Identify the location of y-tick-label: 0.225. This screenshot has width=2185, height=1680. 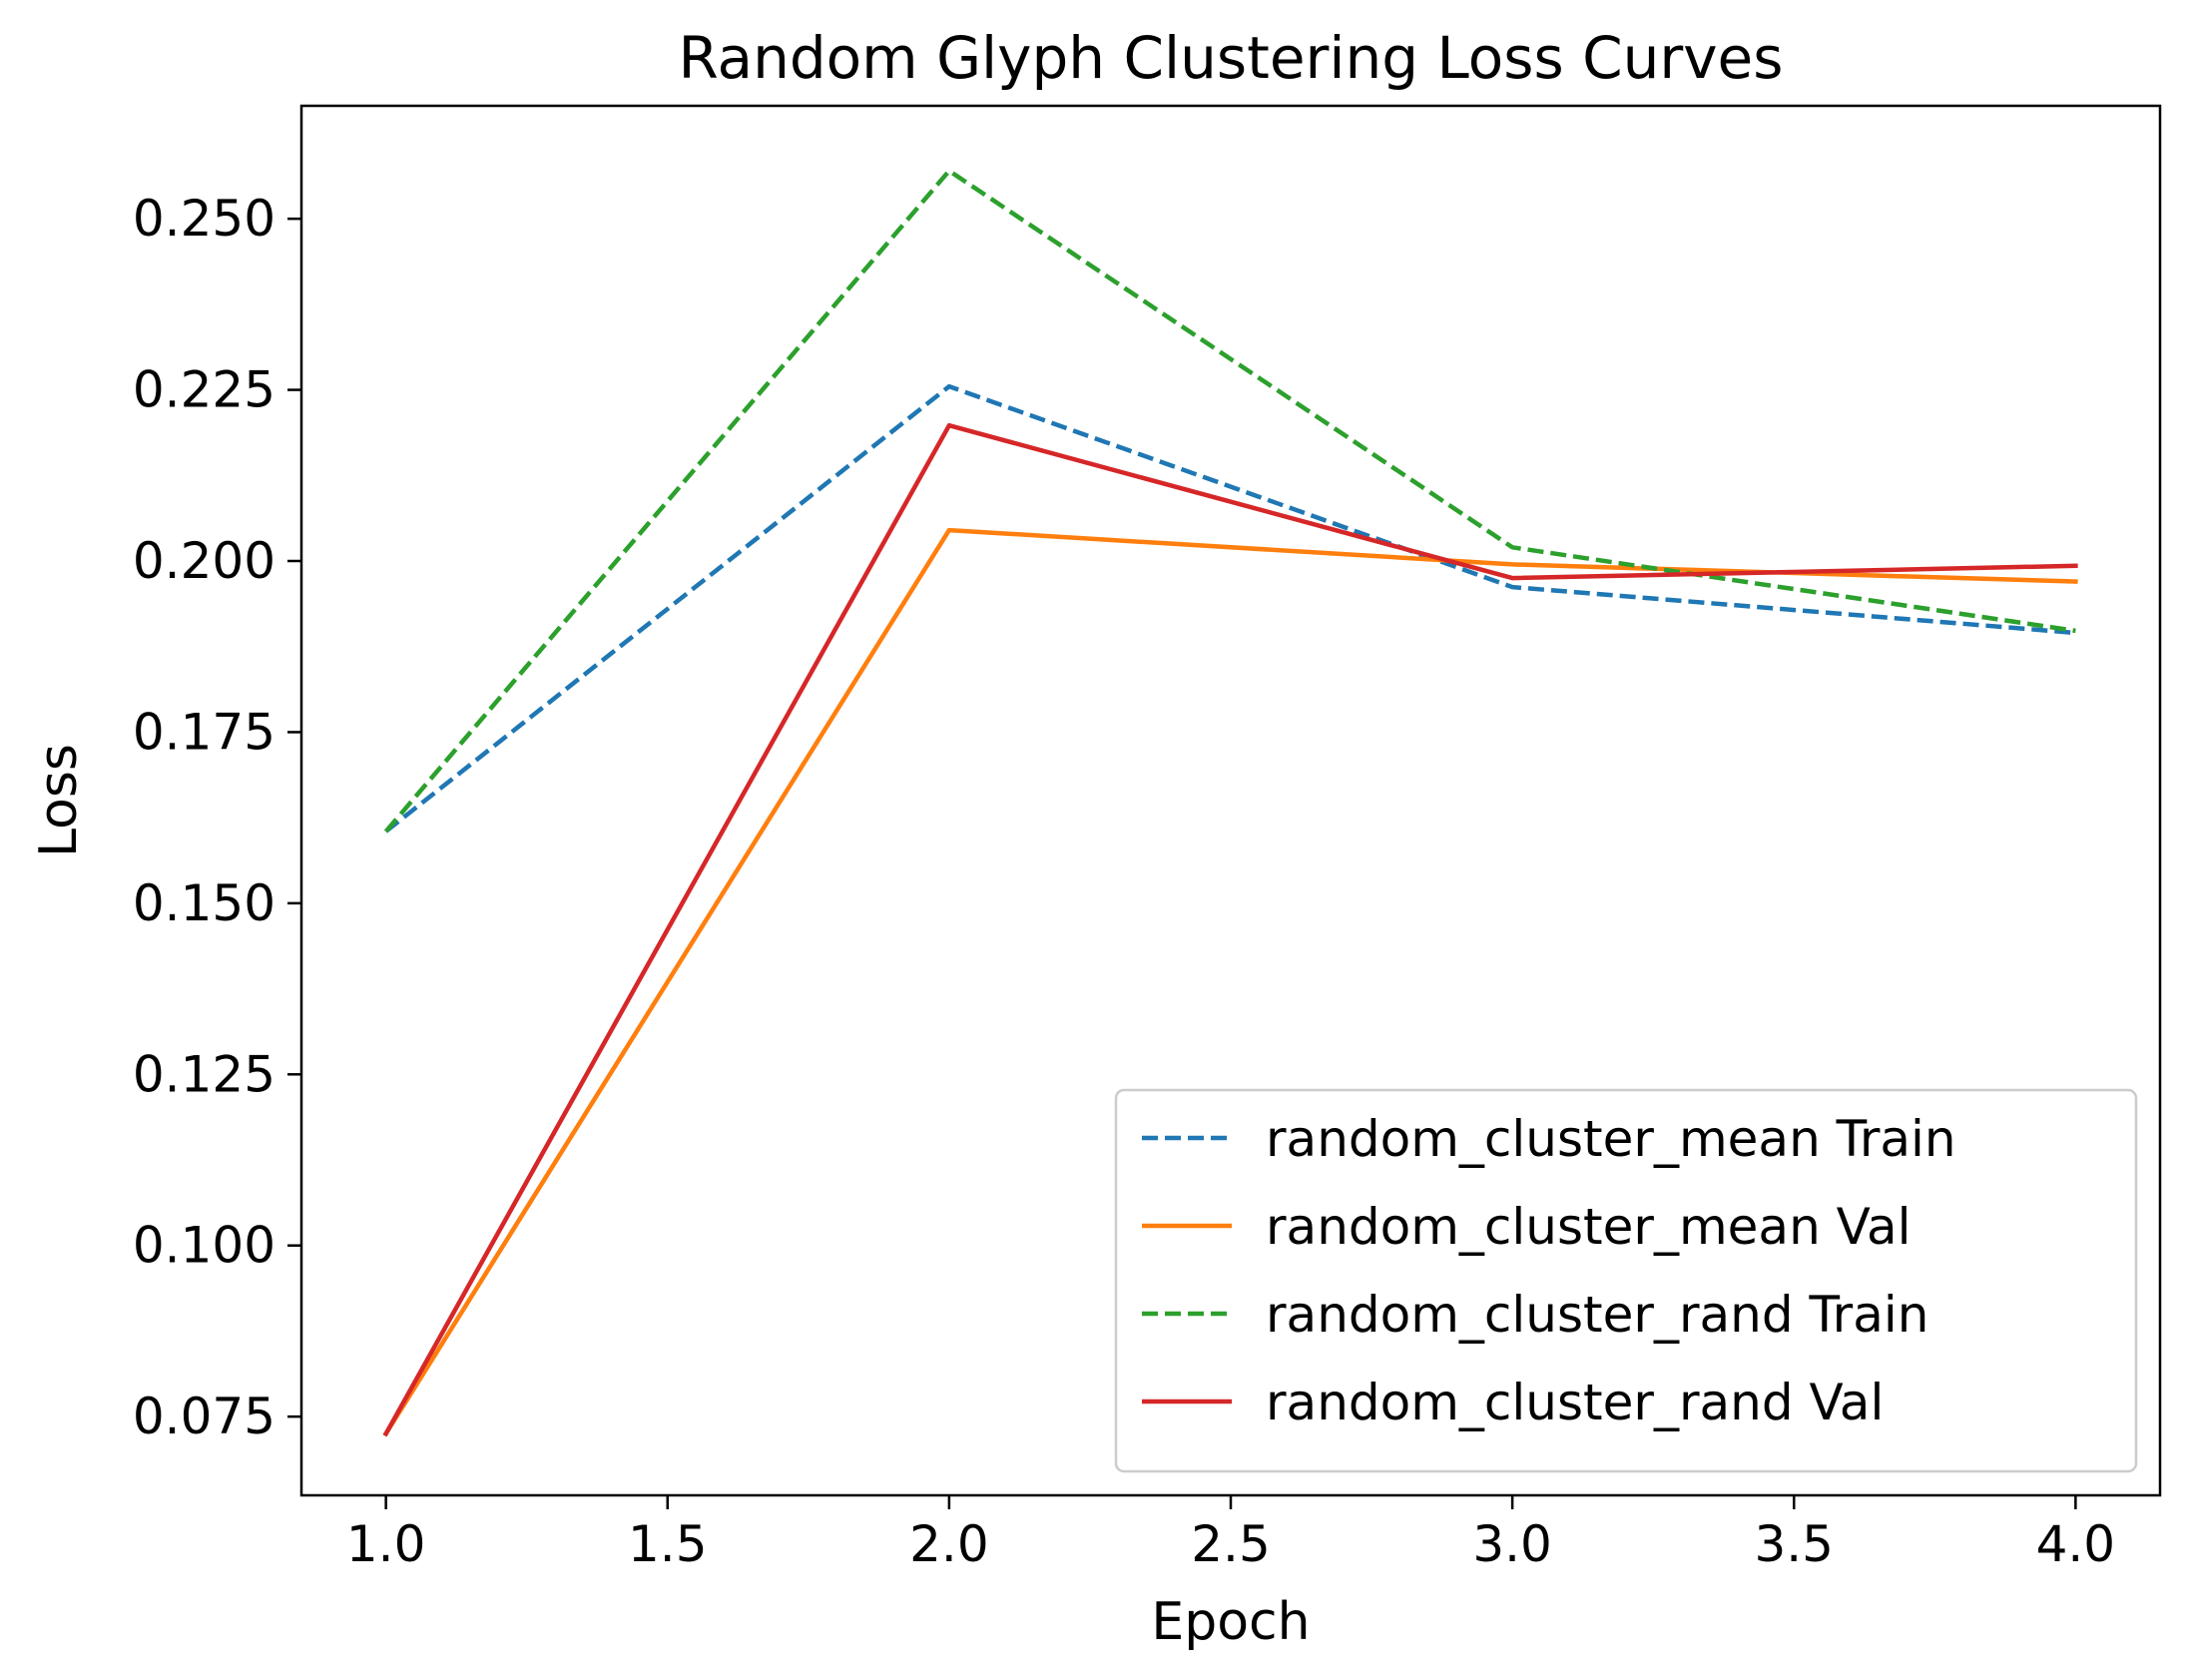
(204, 390).